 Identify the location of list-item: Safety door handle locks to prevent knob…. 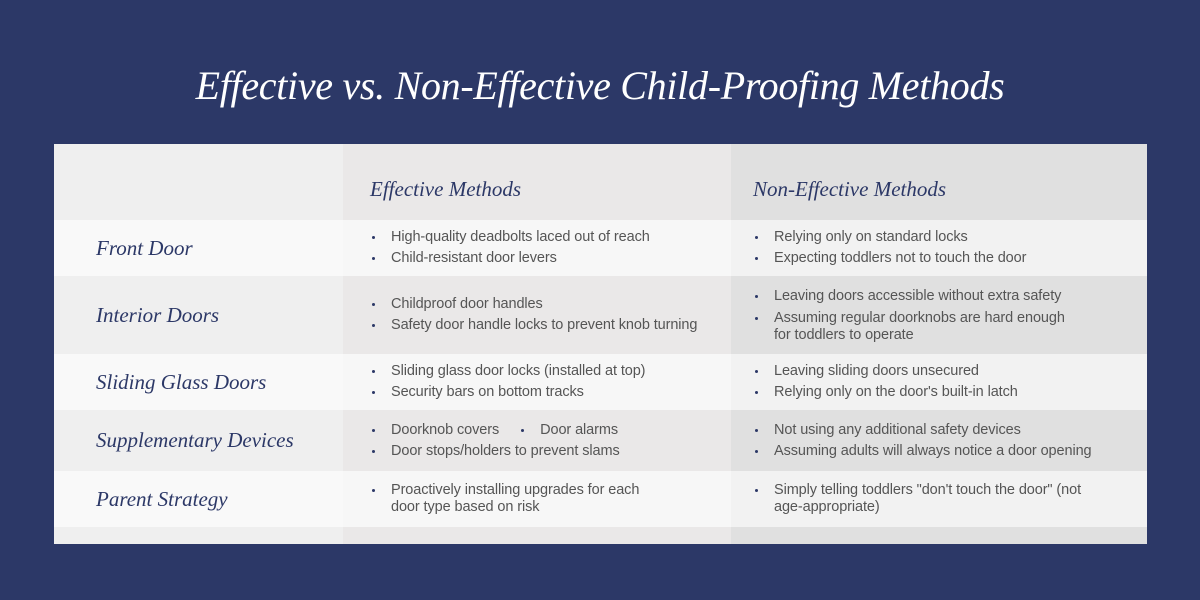
(550, 325).